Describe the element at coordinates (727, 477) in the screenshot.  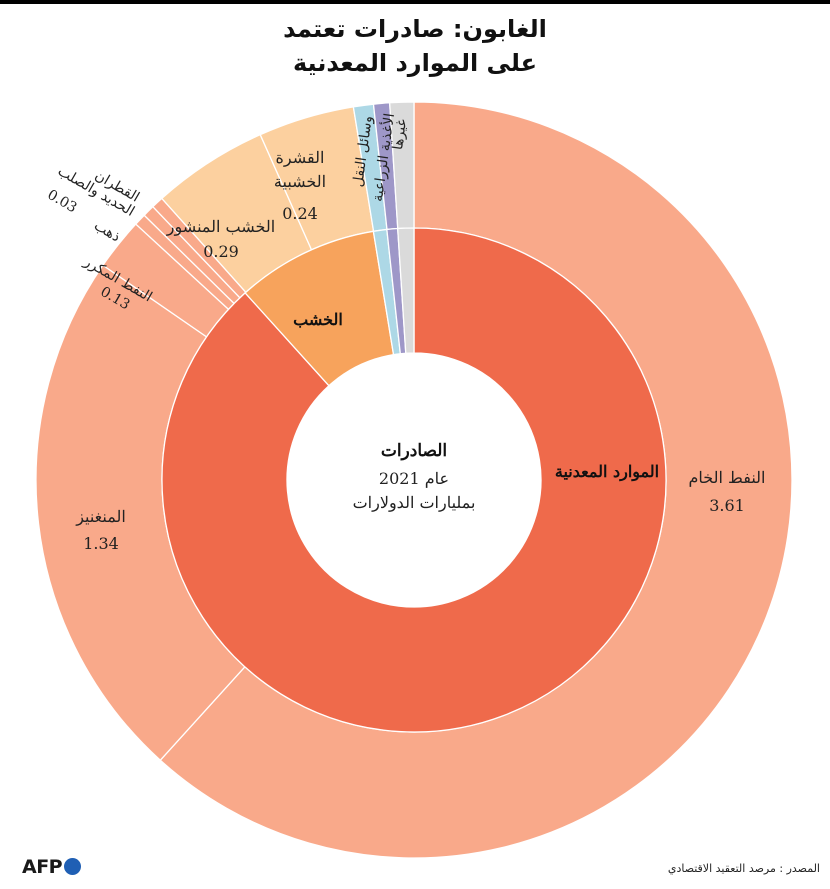
I see `outer-label-crude-oil: النفط الخام` at that location.